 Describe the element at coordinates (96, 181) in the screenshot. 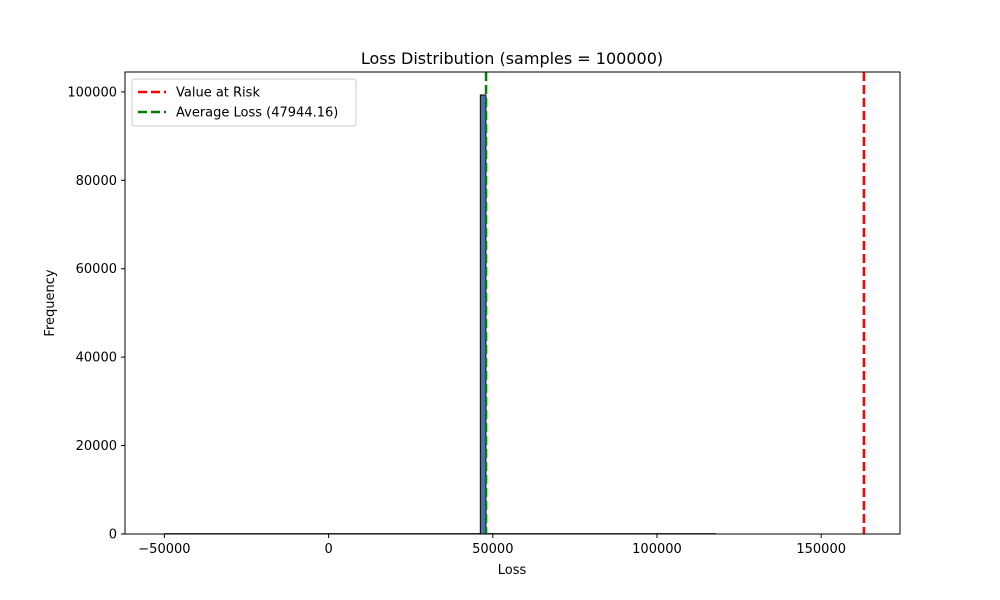

I see `y-tick-label: 80000` at that location.